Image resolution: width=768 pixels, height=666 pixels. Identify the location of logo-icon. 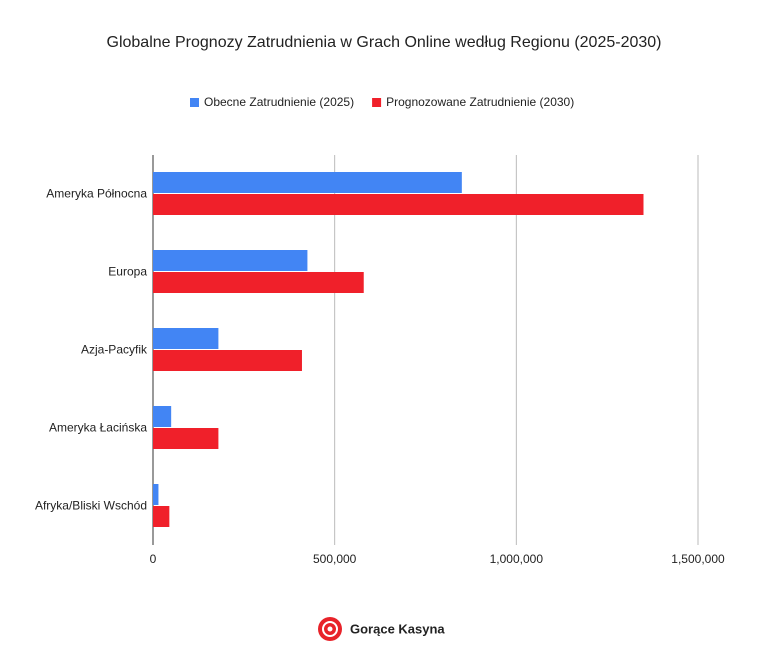
(330, 629).